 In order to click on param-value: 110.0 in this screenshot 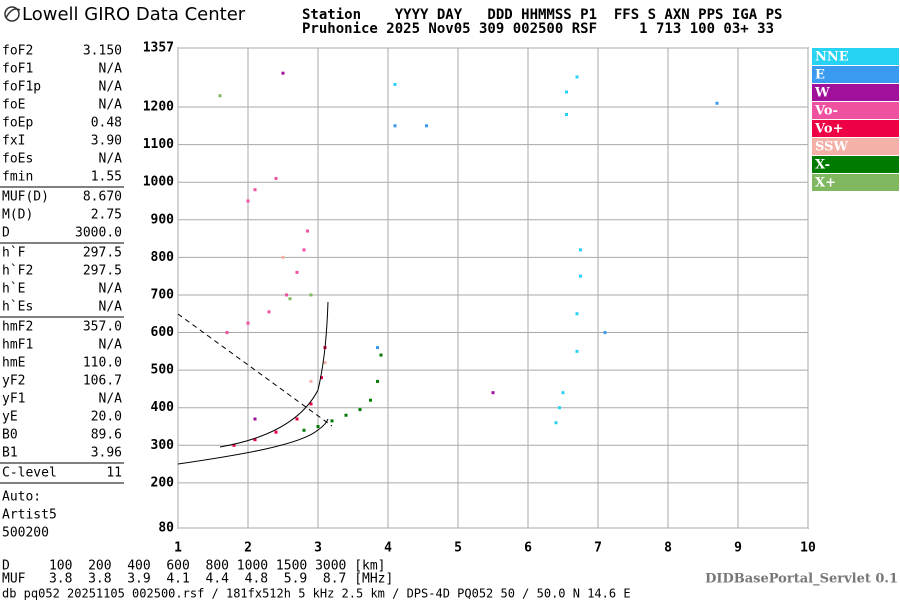, I will do `click(102, 363)`.